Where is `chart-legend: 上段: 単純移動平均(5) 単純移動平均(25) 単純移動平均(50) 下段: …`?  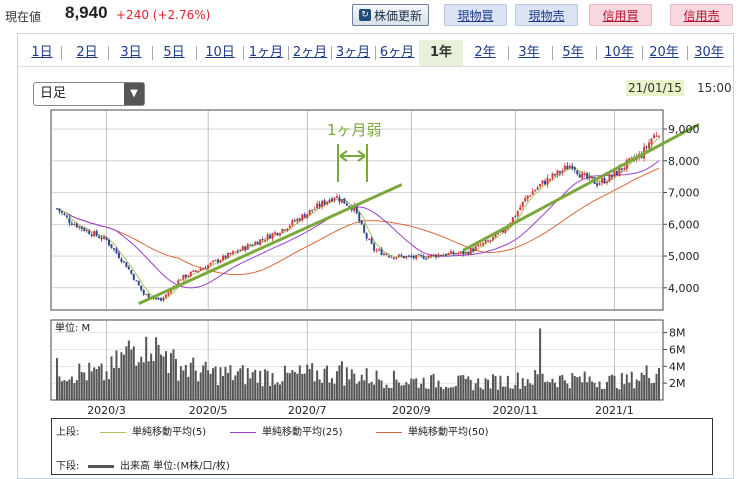 chart-legend: 上段: 単純移動平均(5) 単純移動平均(25) 単純移動平均(50) 下段: … is located at coordinates (382, 446).